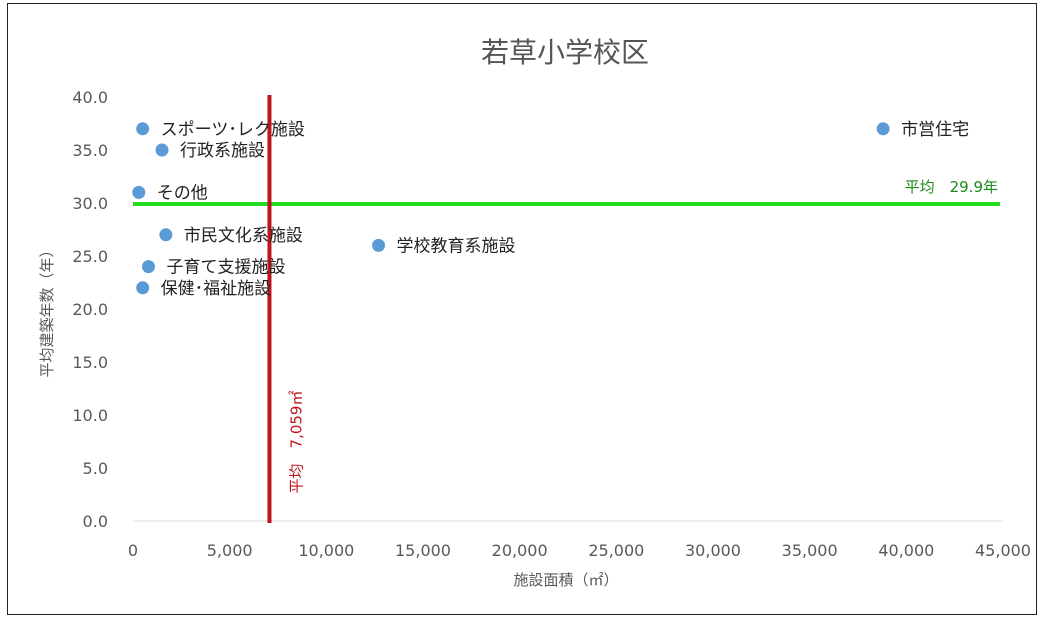  Describe the element at coordinates (225, 268) in the screenshot. I see `data-point-label: 子育て支援施設` at that location.